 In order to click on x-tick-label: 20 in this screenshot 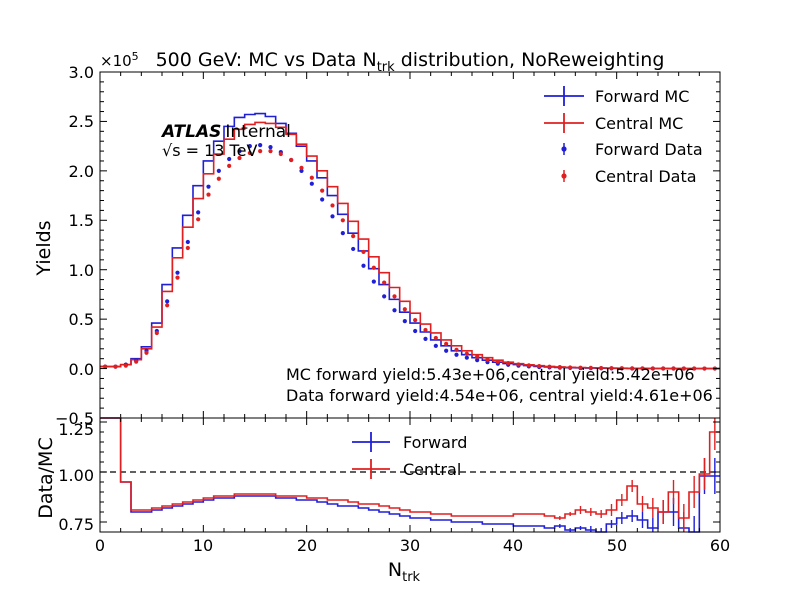, I will do `click(307, 545)`.